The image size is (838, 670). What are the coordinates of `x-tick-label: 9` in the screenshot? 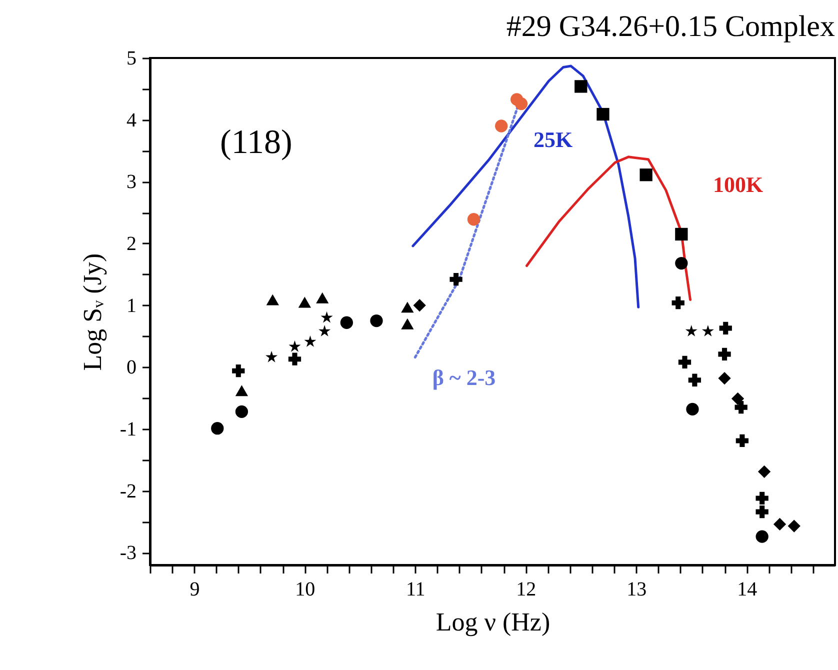 It's located at (195, 589).